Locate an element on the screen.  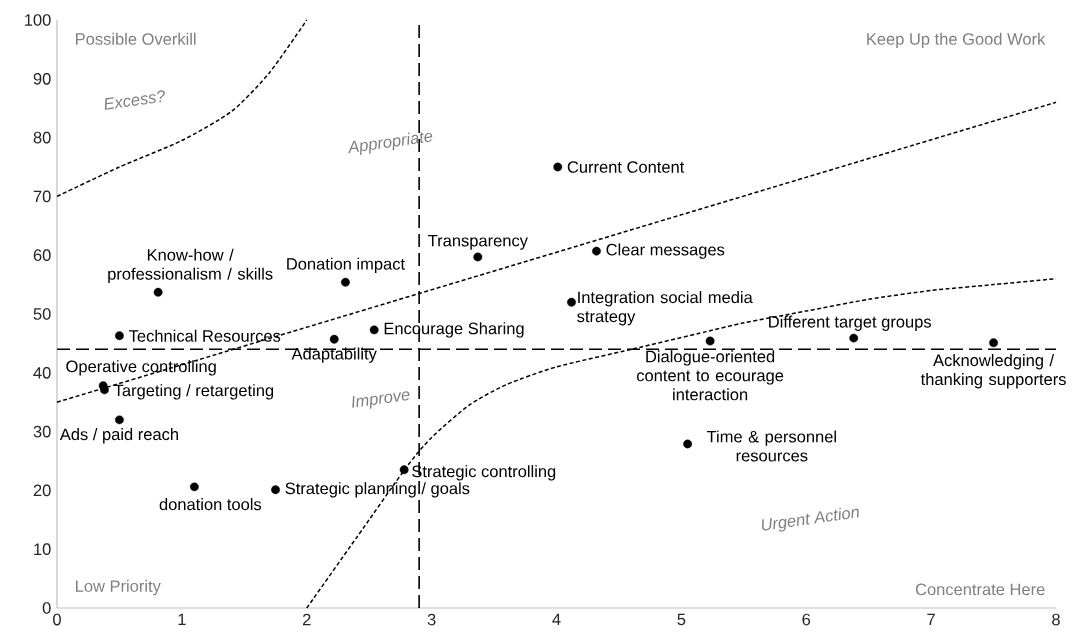
annotation: Urgent Action is located at coordinates (810, 519).